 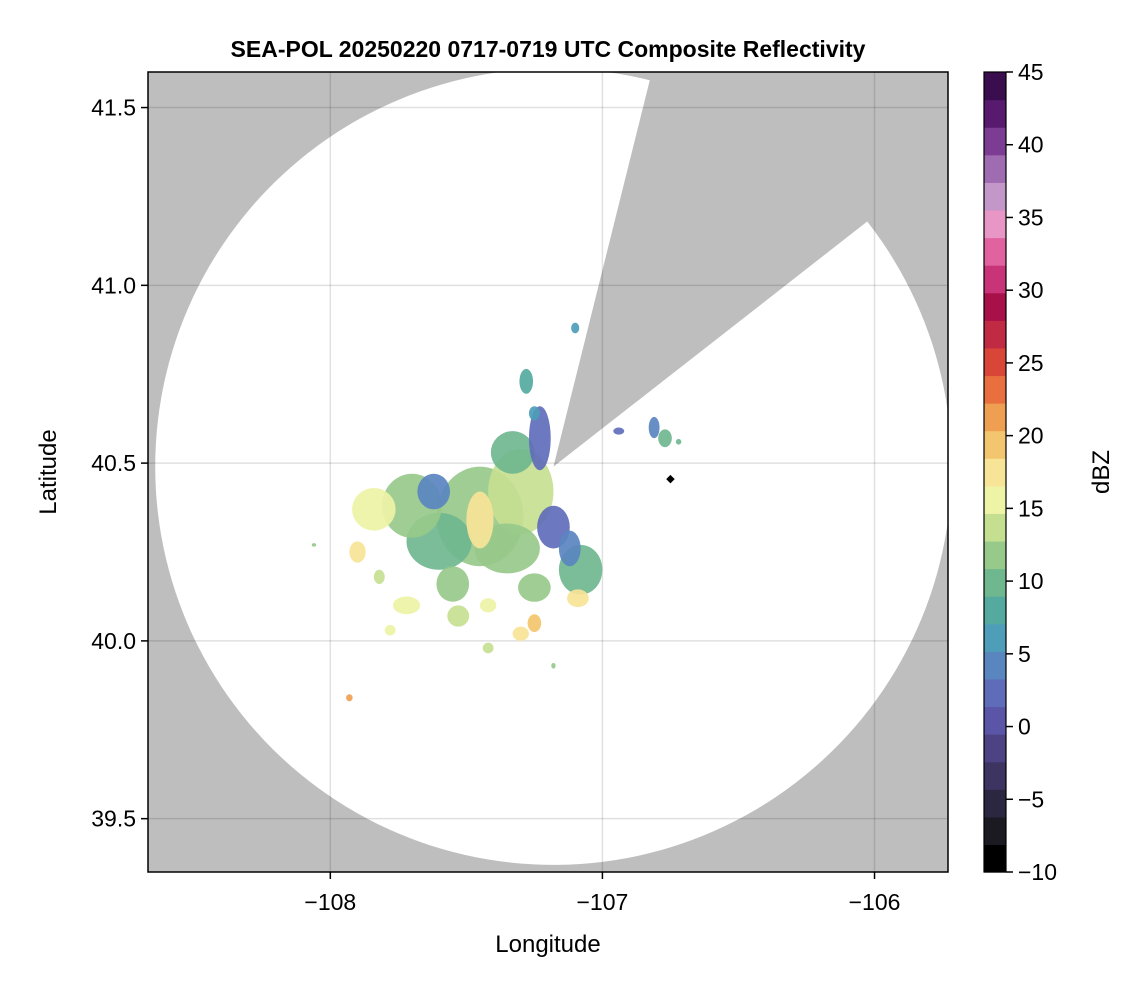 I want to click on colorbar-tick-label: −5, so click(x=1031, y=799).